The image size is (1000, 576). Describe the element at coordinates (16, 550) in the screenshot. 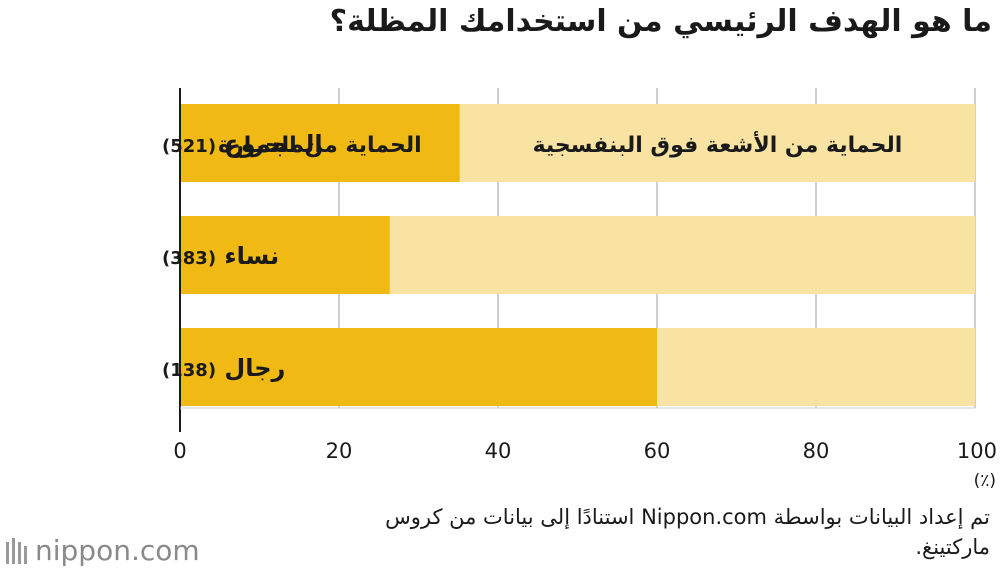

I see `logo-mark-icon` at that location.